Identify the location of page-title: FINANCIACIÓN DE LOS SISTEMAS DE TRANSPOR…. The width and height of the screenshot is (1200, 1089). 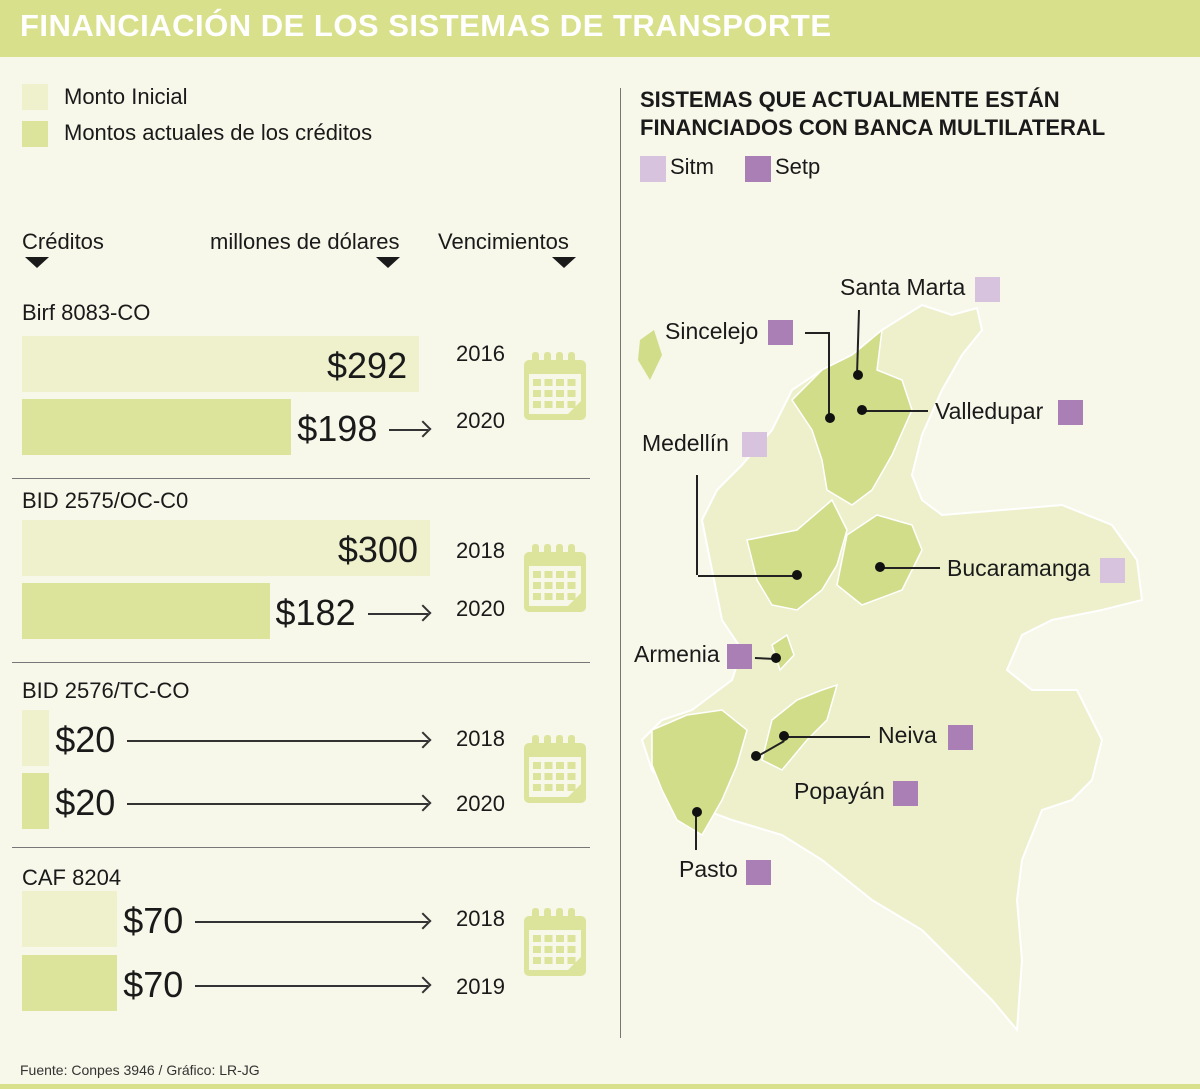
(426, 25).